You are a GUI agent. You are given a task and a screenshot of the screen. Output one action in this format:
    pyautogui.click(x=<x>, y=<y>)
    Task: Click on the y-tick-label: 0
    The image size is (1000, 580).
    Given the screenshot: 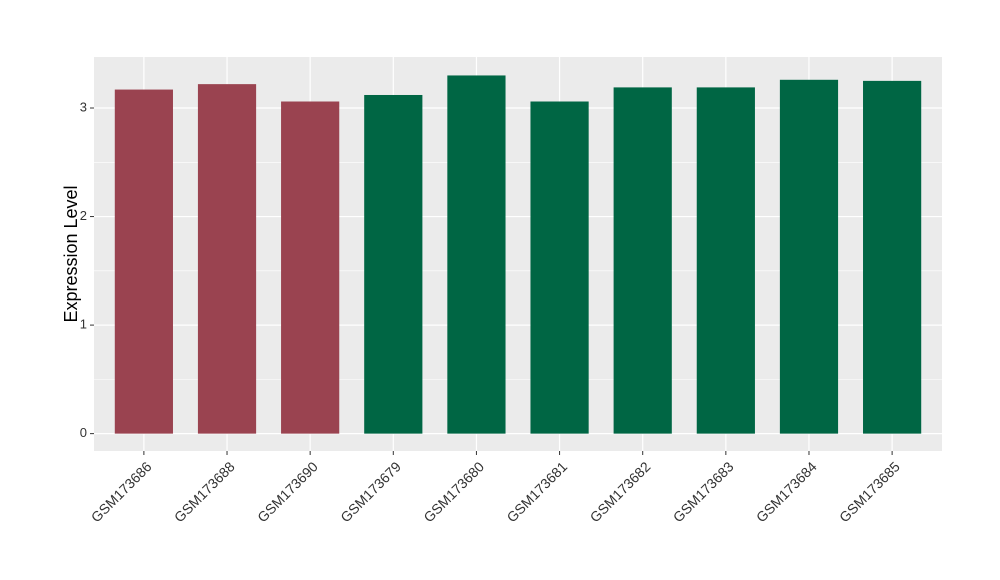 What is the action you would take?
    pyautogui.click(x=83, y=432)
    